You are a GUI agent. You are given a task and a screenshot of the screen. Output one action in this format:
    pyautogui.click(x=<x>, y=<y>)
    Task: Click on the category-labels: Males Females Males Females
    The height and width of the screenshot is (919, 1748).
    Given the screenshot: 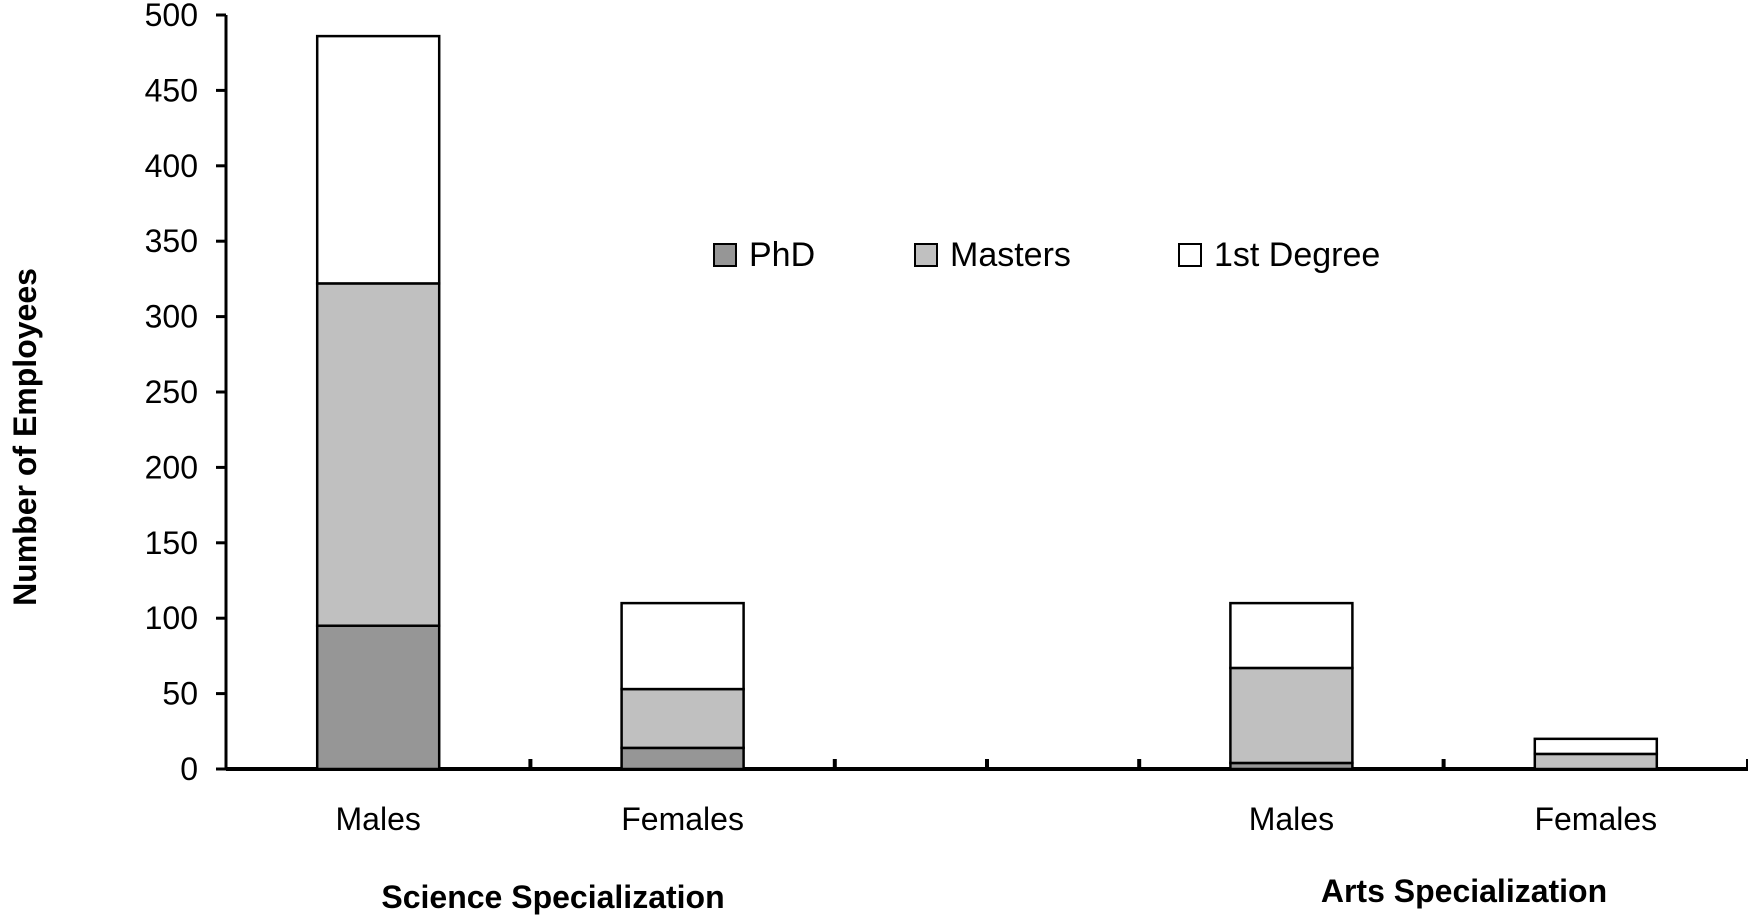 What is the action you would take?
    pyautogui.click(x=997, y=819)
    